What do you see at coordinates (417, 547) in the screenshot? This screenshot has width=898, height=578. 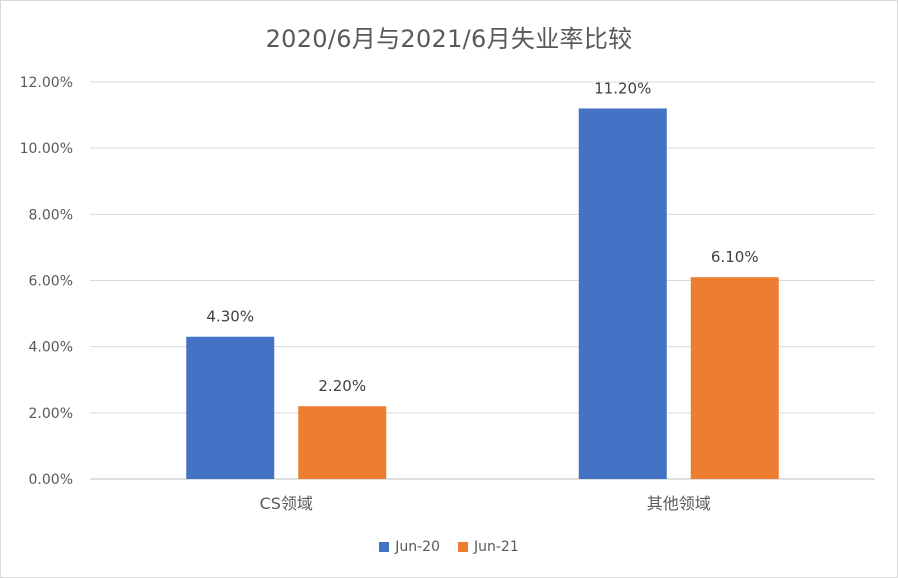 I see `legend-label-jun-20: Jun-20` at bounding box center [417, 547].